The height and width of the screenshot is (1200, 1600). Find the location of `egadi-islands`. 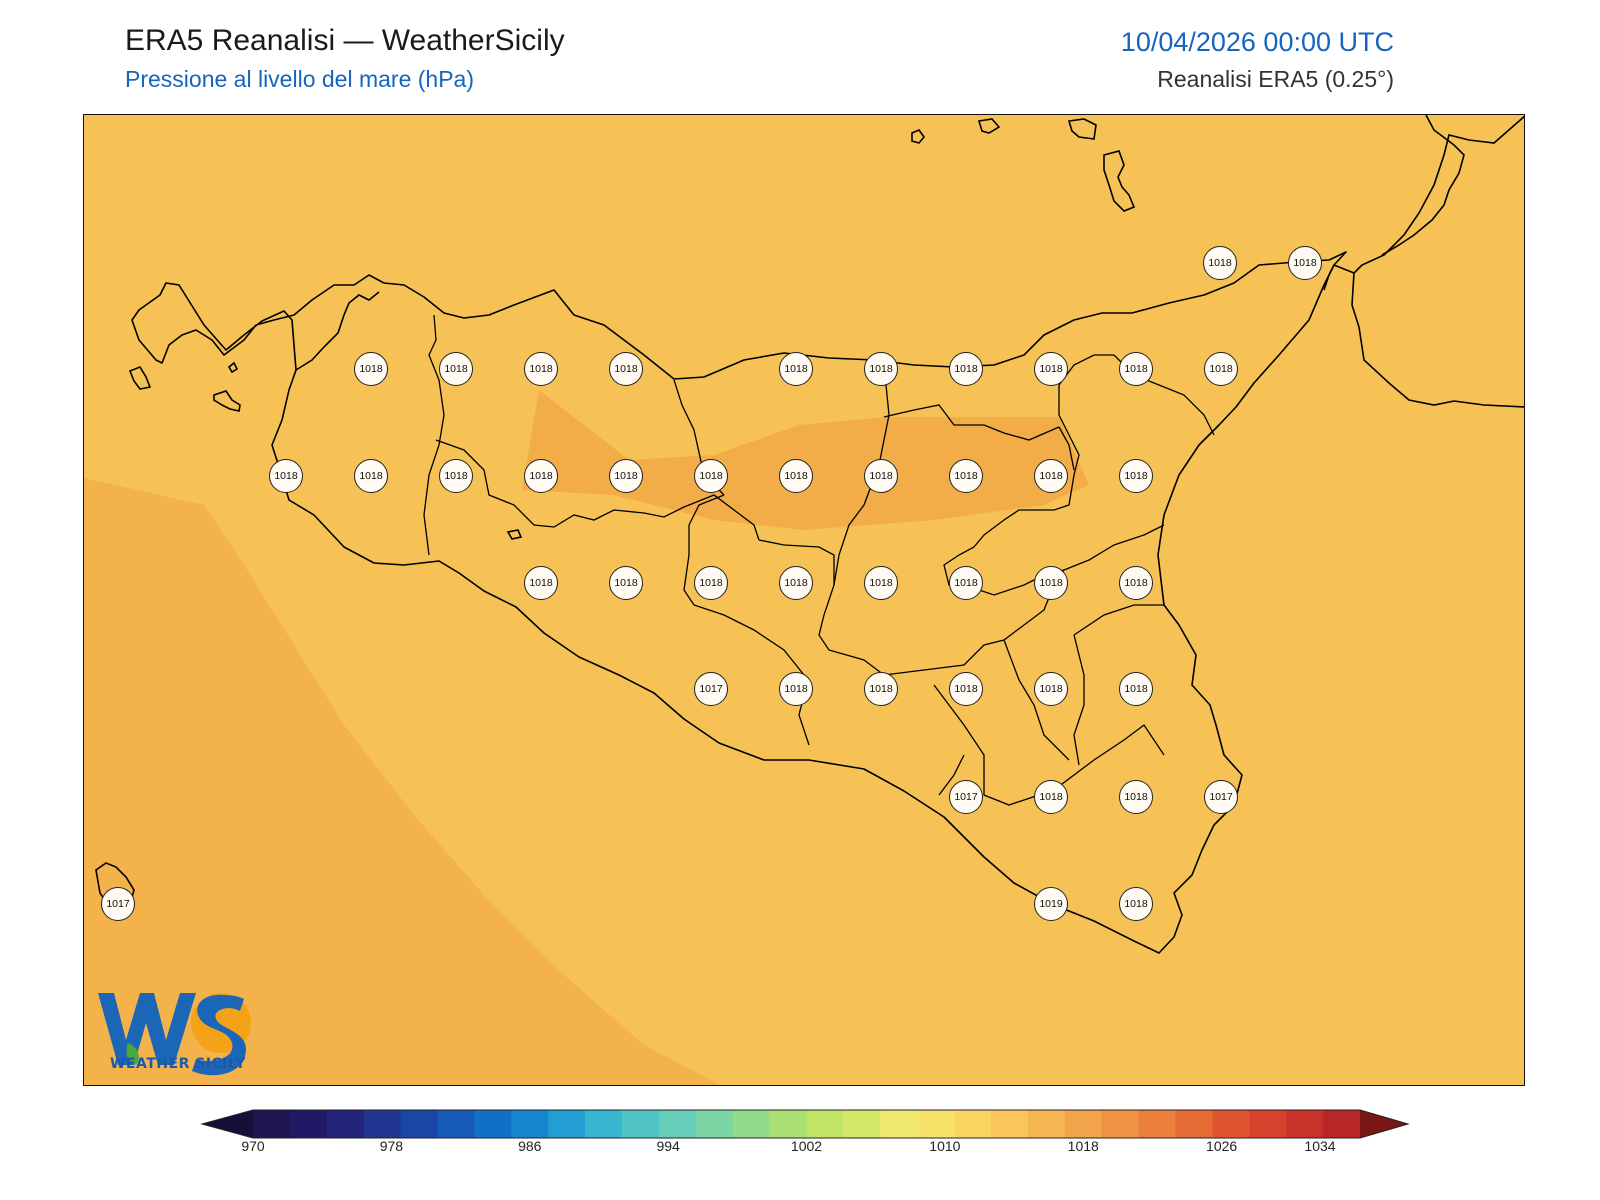

egadi-islands is located at coordinates (184, 386).